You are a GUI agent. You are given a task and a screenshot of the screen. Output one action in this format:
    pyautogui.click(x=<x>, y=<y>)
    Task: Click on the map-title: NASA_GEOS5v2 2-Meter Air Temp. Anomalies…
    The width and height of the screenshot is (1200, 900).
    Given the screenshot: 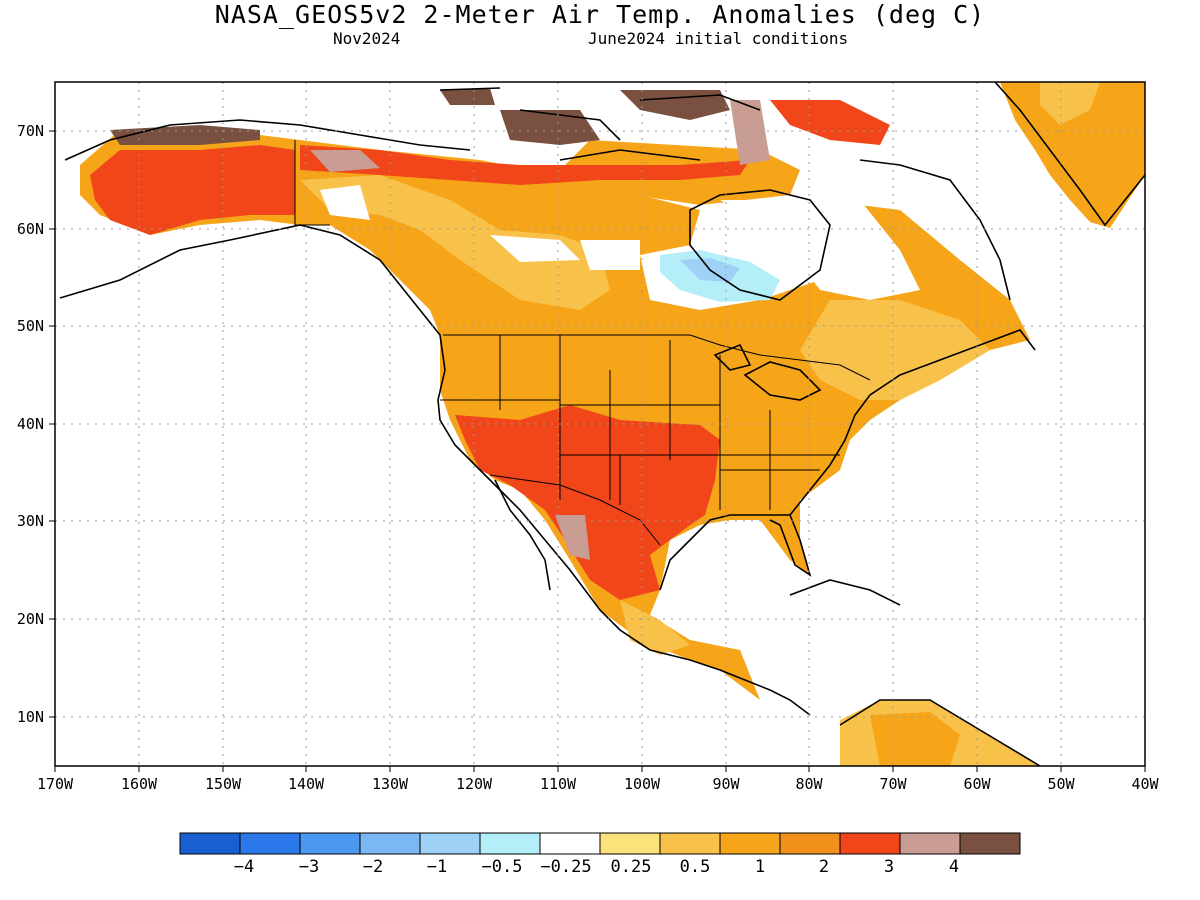 What is the action you would take?
    pyautogui.click(x=600, y=14)
    